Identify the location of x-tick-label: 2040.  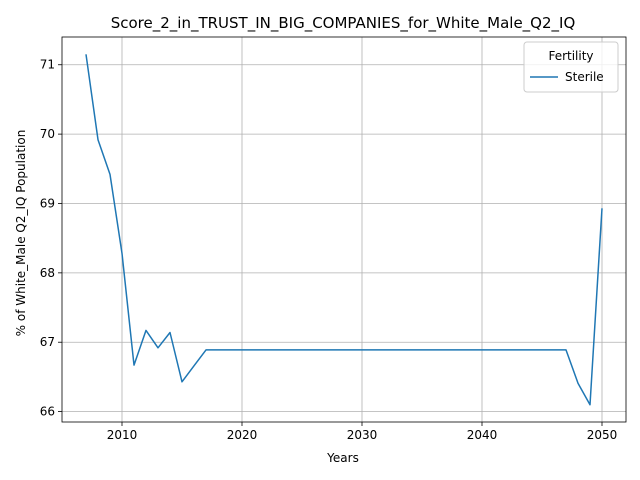
(482, 435).